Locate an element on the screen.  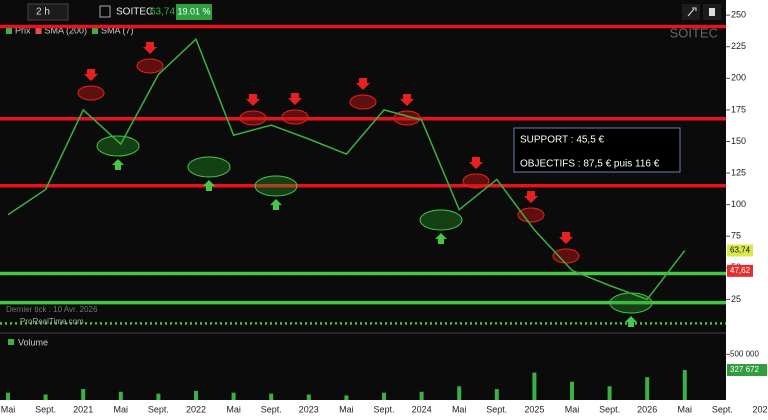
x-tick-label: 2021 is located at coordinates (83, 409).